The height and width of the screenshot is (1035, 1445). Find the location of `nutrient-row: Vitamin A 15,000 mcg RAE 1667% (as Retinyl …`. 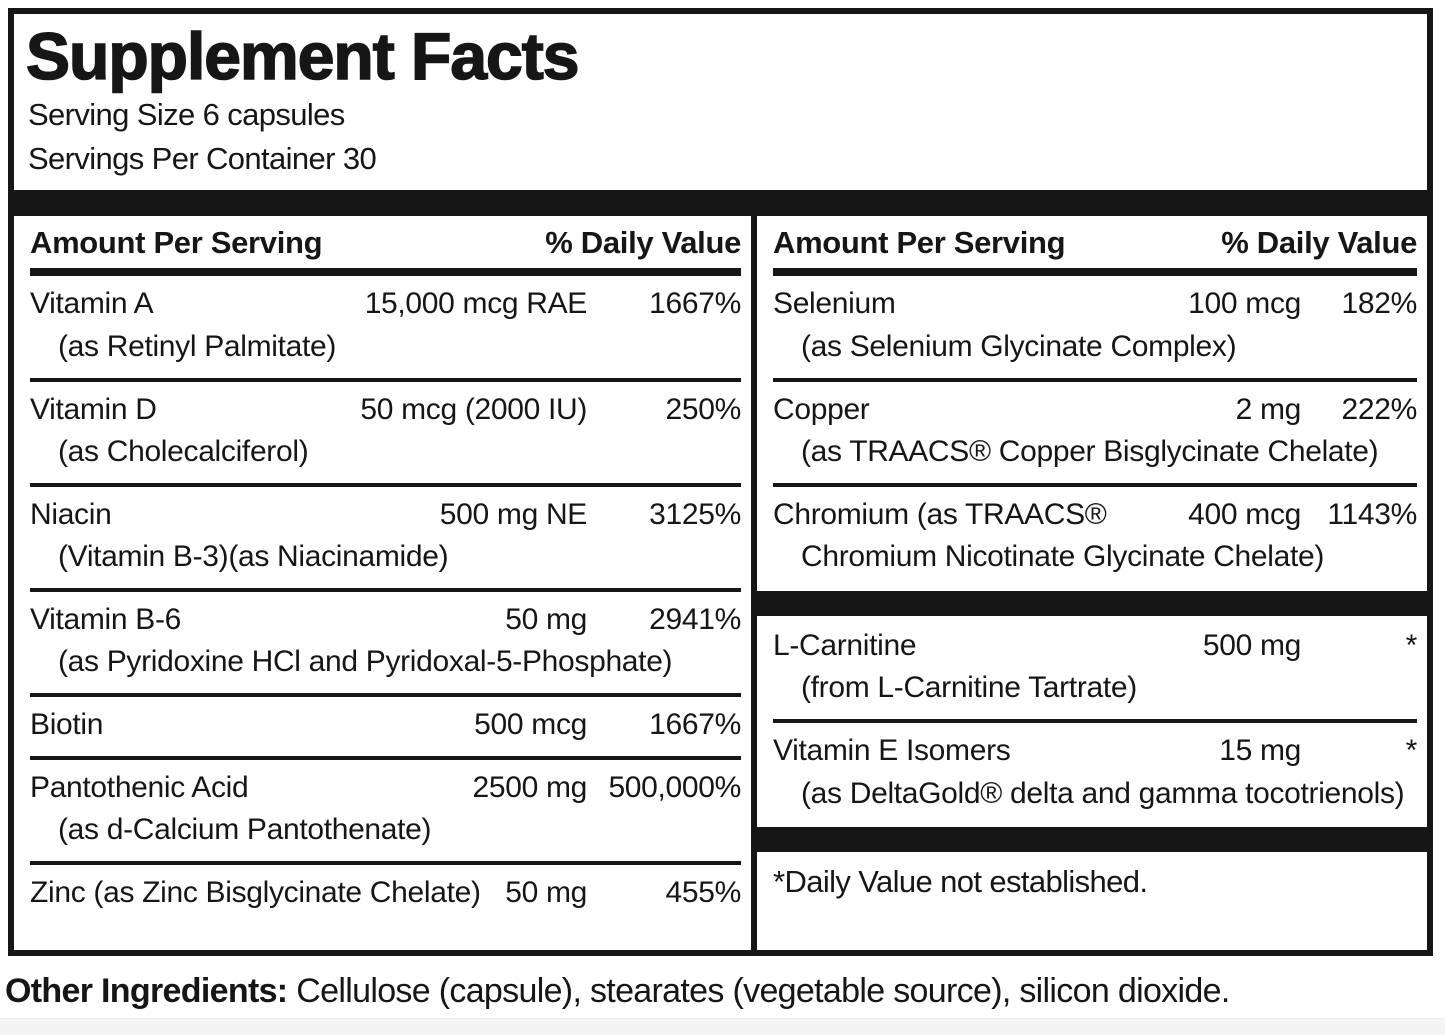

nutrient-row: Vitamin A 15,000 mcg RAE 1667% (as Retinyl … is located at coordinates (385, 329).